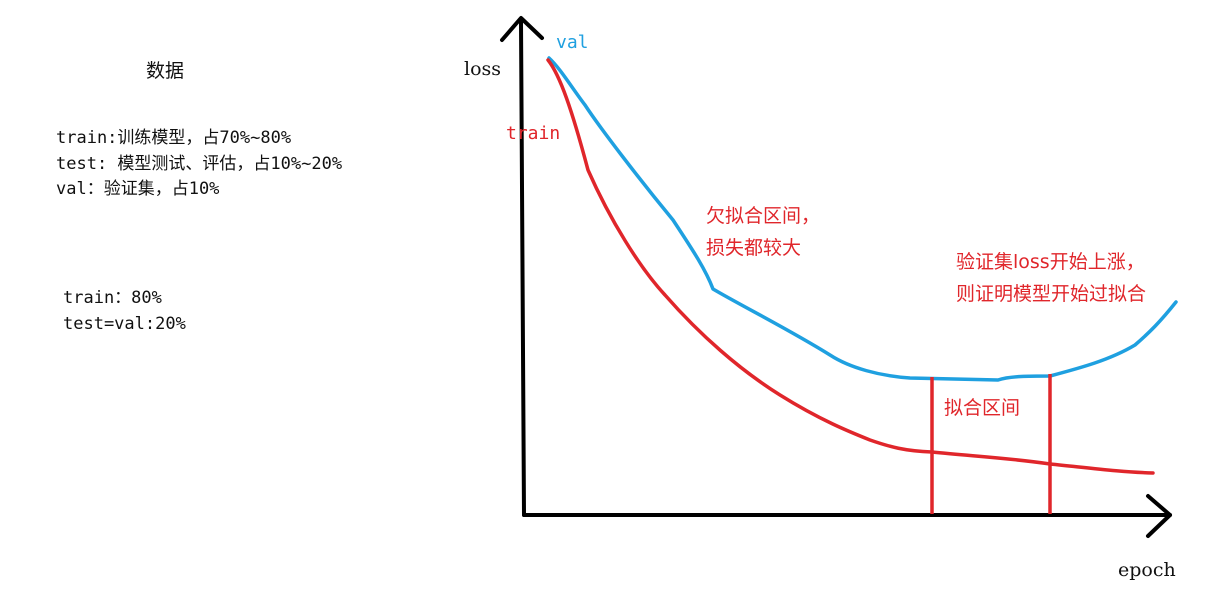 The height and width of the screenshot is (598, 1216). What do you see at coordinates (1050, 262) in the screenshot?
I see `overfit-annotation-line-1: 验证集loss开始上涨，` at bounding box center [1050, 262].